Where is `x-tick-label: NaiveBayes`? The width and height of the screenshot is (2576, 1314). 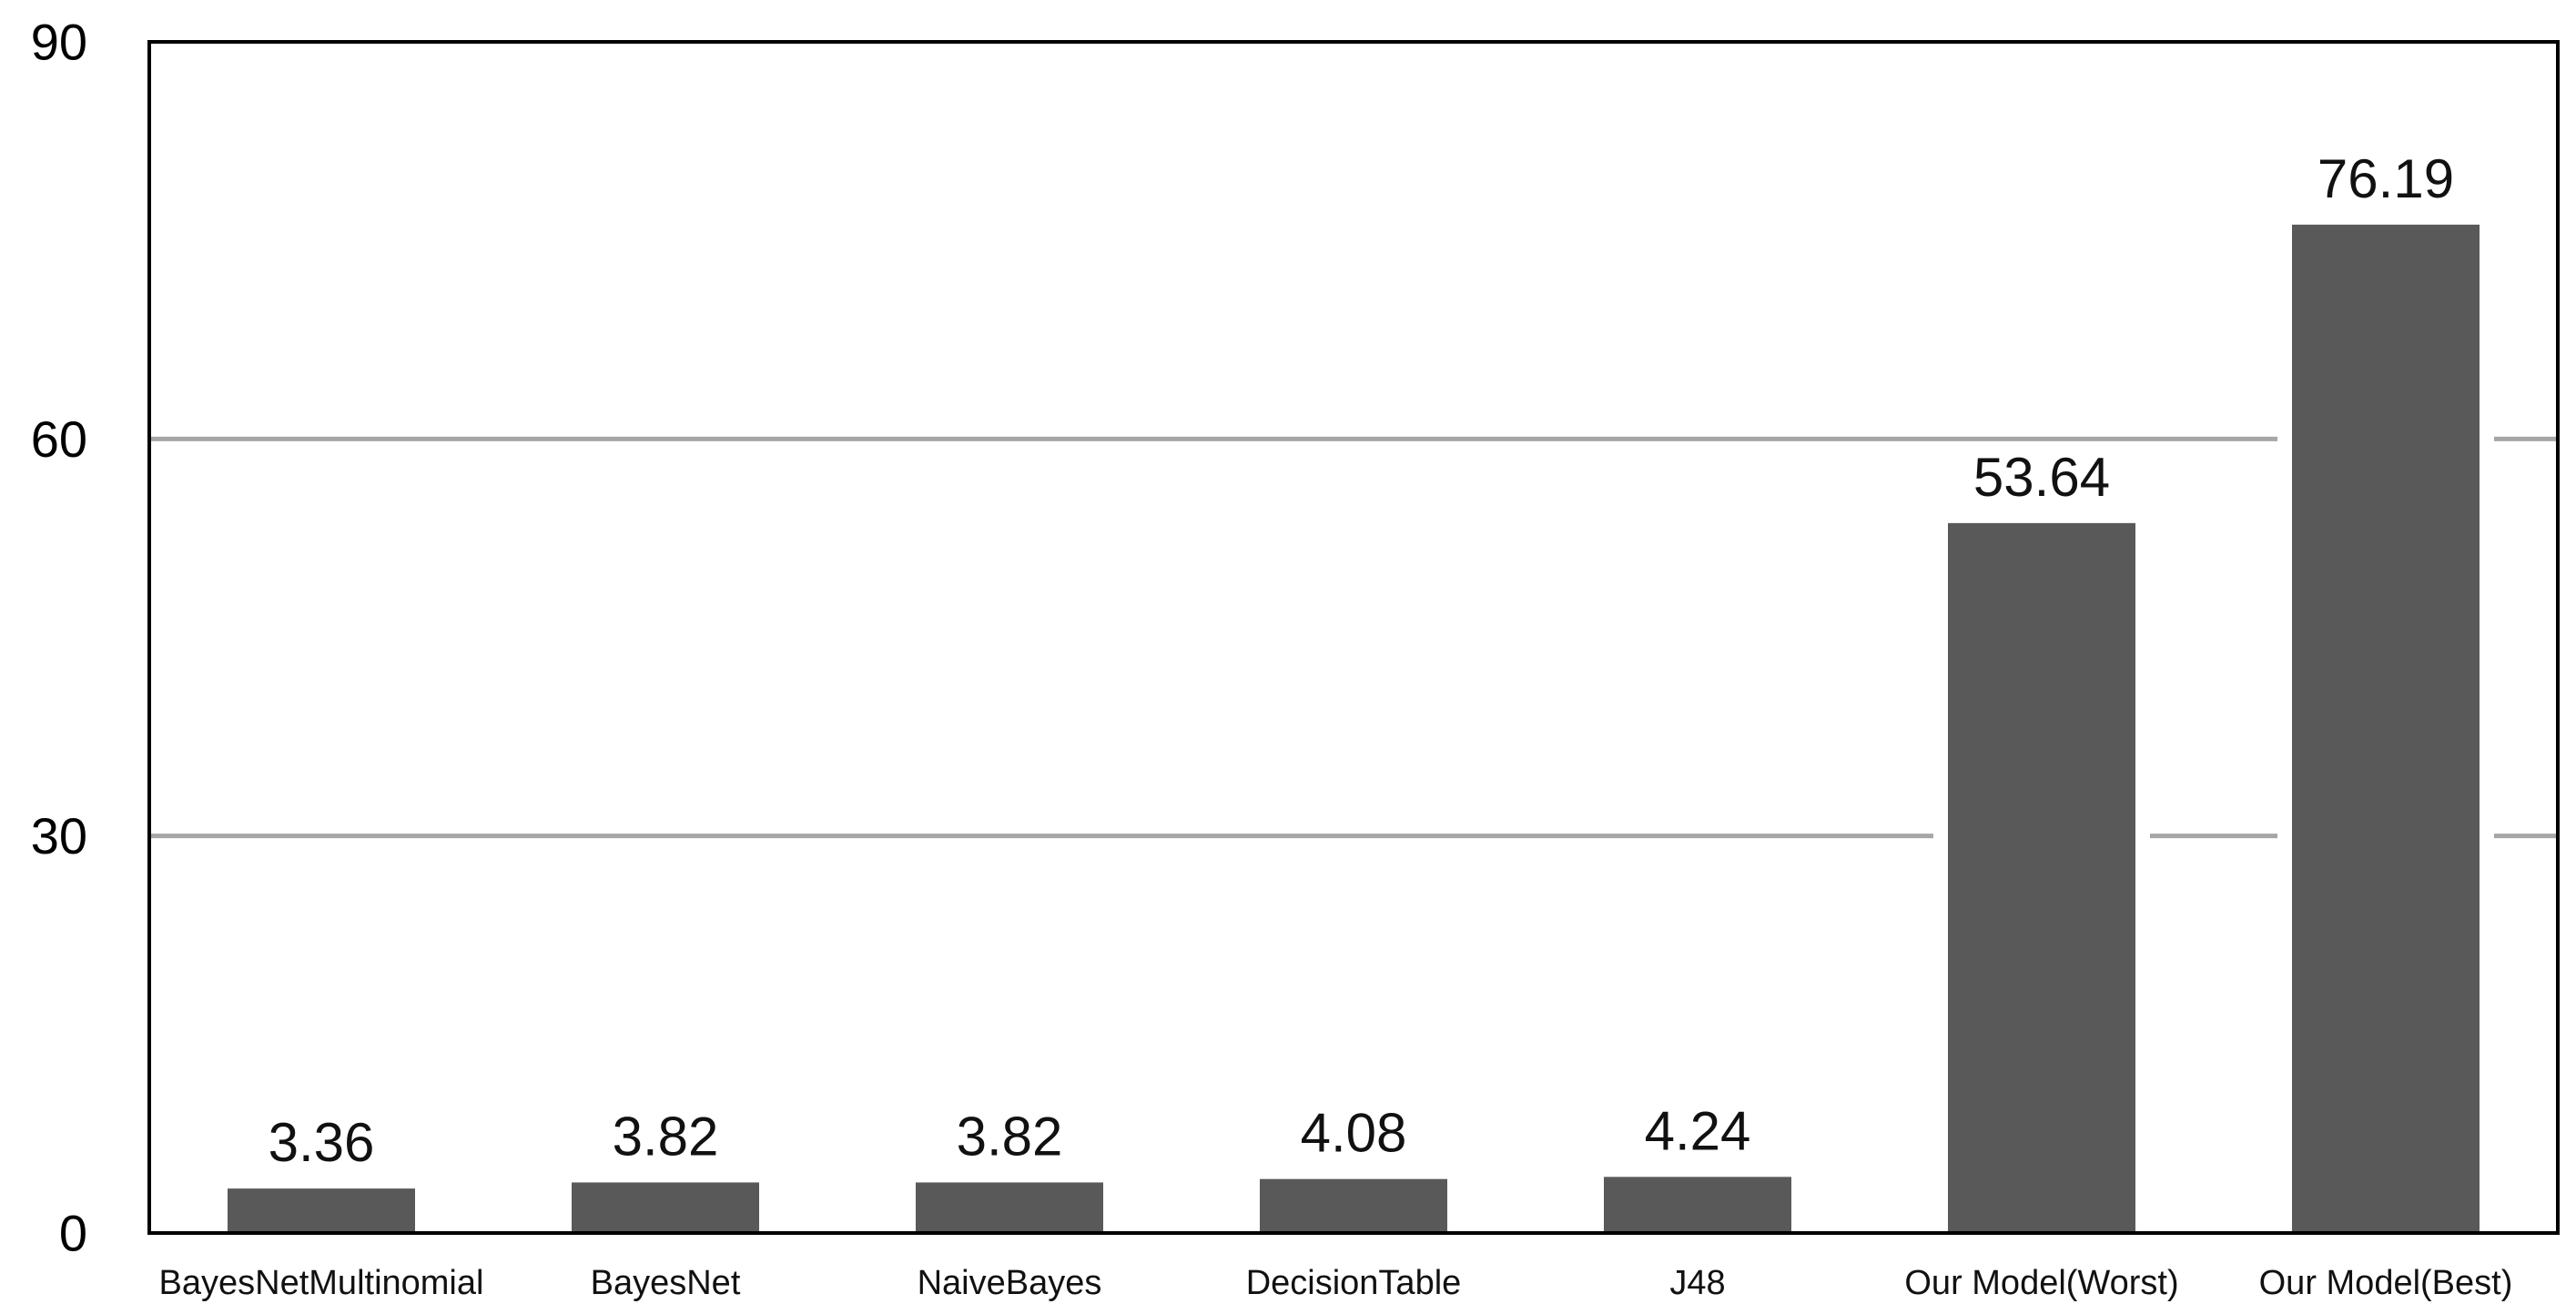 x-tick-label: NaiveBayes is located at coordinates (1010, 1283).